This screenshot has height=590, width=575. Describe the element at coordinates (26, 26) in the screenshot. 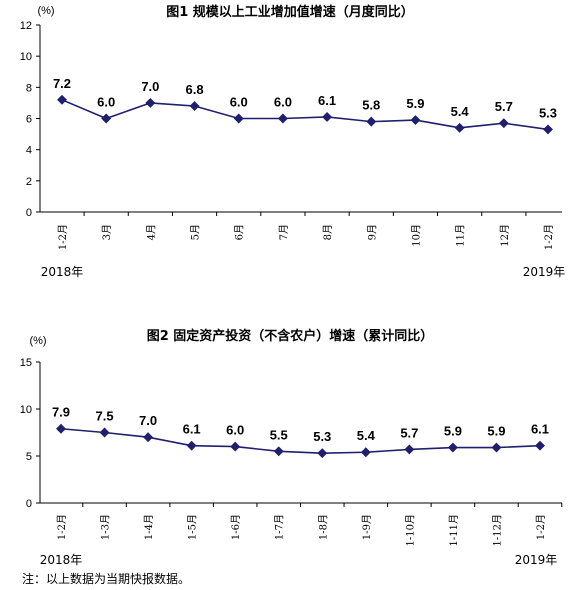

I see `chart1-y-tick-label: 12` at that location.